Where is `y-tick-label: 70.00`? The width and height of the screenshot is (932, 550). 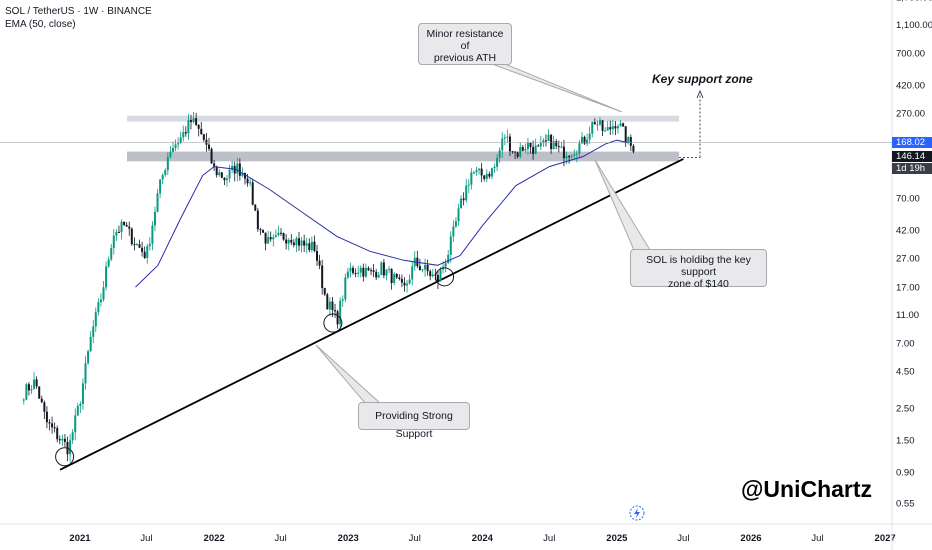
y-tick-label: 70.00 is located at coordinates (908, 198).